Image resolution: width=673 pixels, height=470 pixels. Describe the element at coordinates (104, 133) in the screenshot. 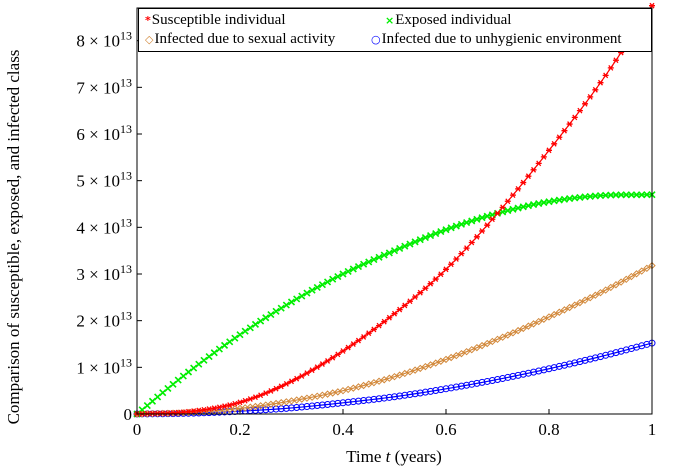

I see `y-tick-label: 6 × 10¹³` at that location.